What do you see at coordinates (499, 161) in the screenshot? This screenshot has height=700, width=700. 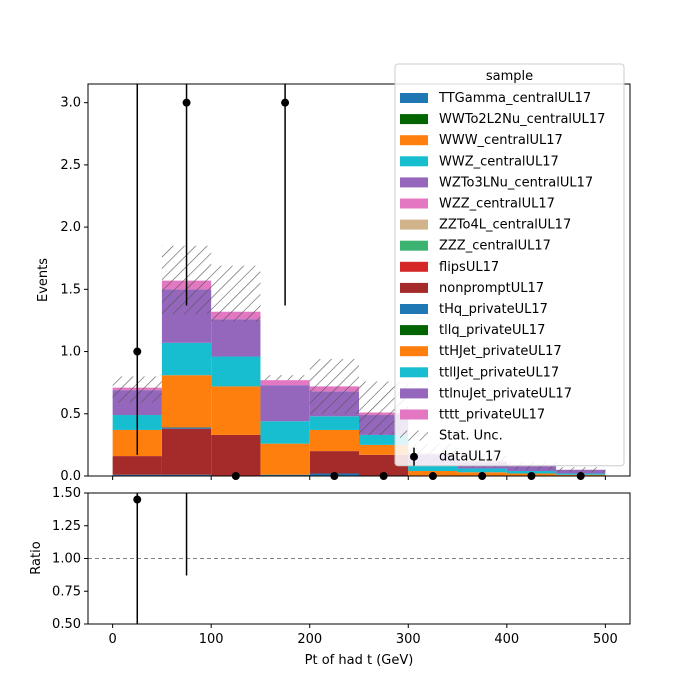 I see `legend-label: WWZ_centralUL17` at bounding box center [499, 161].